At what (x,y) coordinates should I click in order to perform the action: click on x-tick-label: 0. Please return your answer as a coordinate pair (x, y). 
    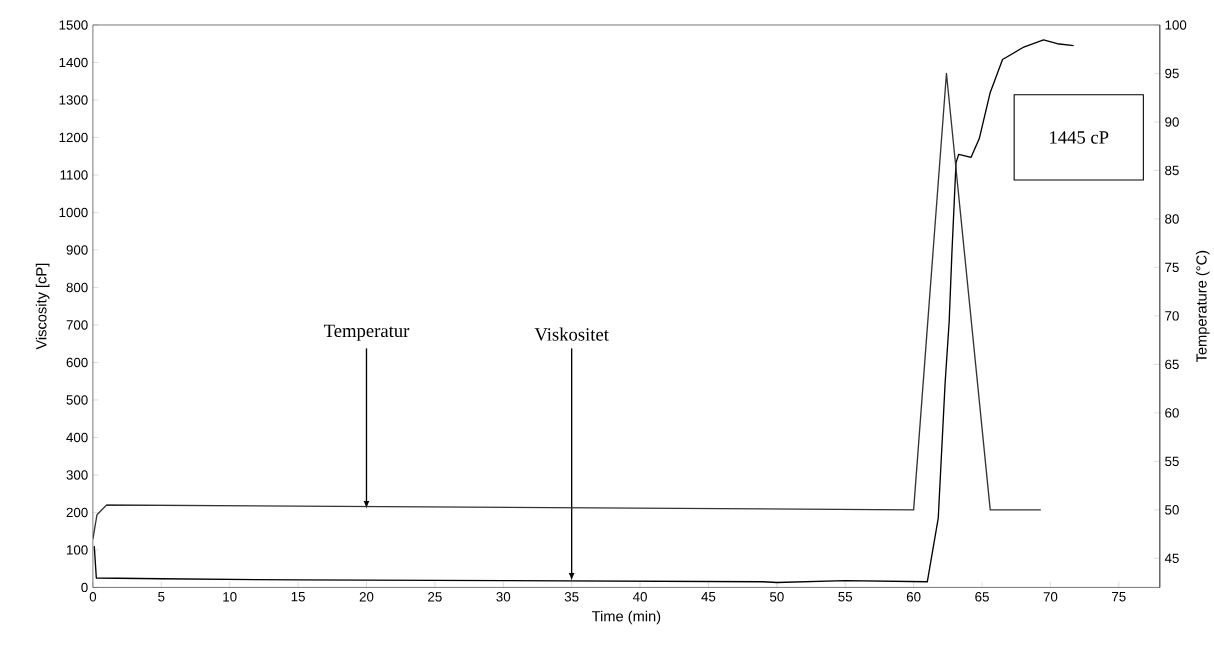
    Looking at the image, I should click on (93, 596).